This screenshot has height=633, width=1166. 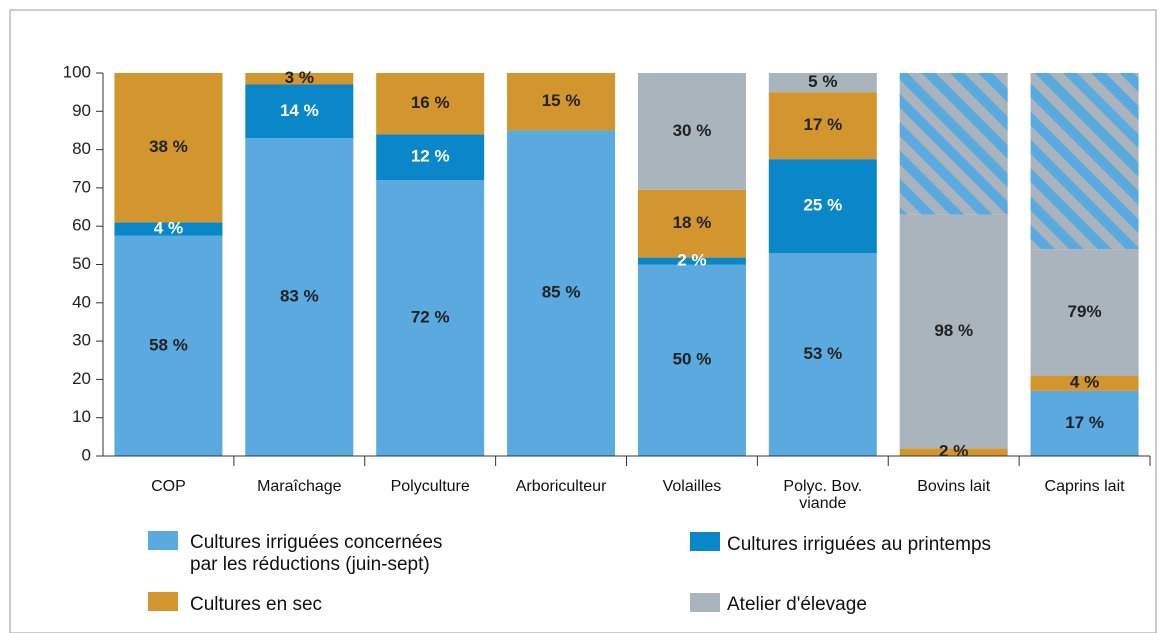 I want to click on data-label: 30 %, so click(x=692, y=130).